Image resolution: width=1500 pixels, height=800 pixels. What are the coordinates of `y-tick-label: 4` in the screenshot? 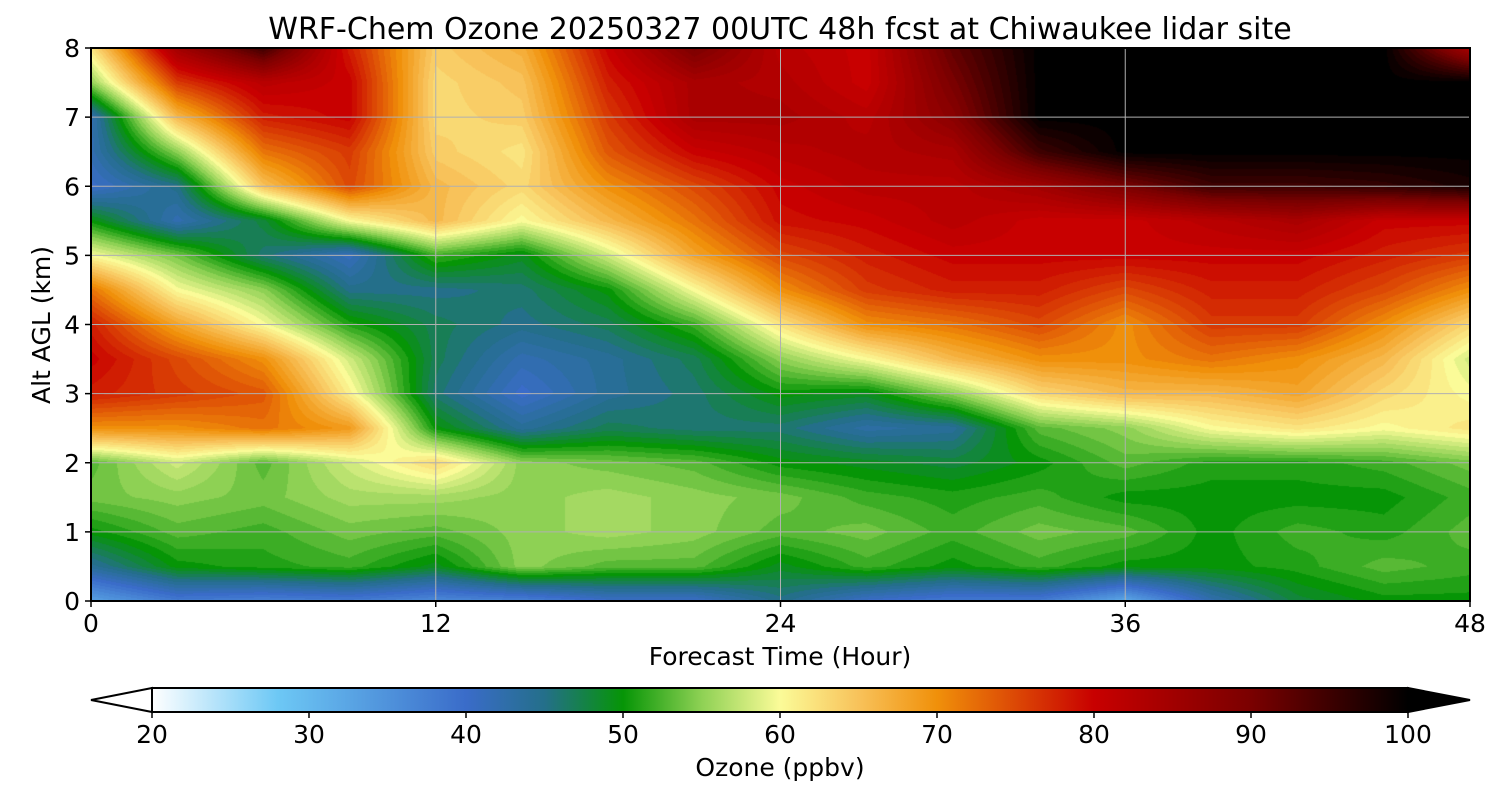 It's located at (72, 325).